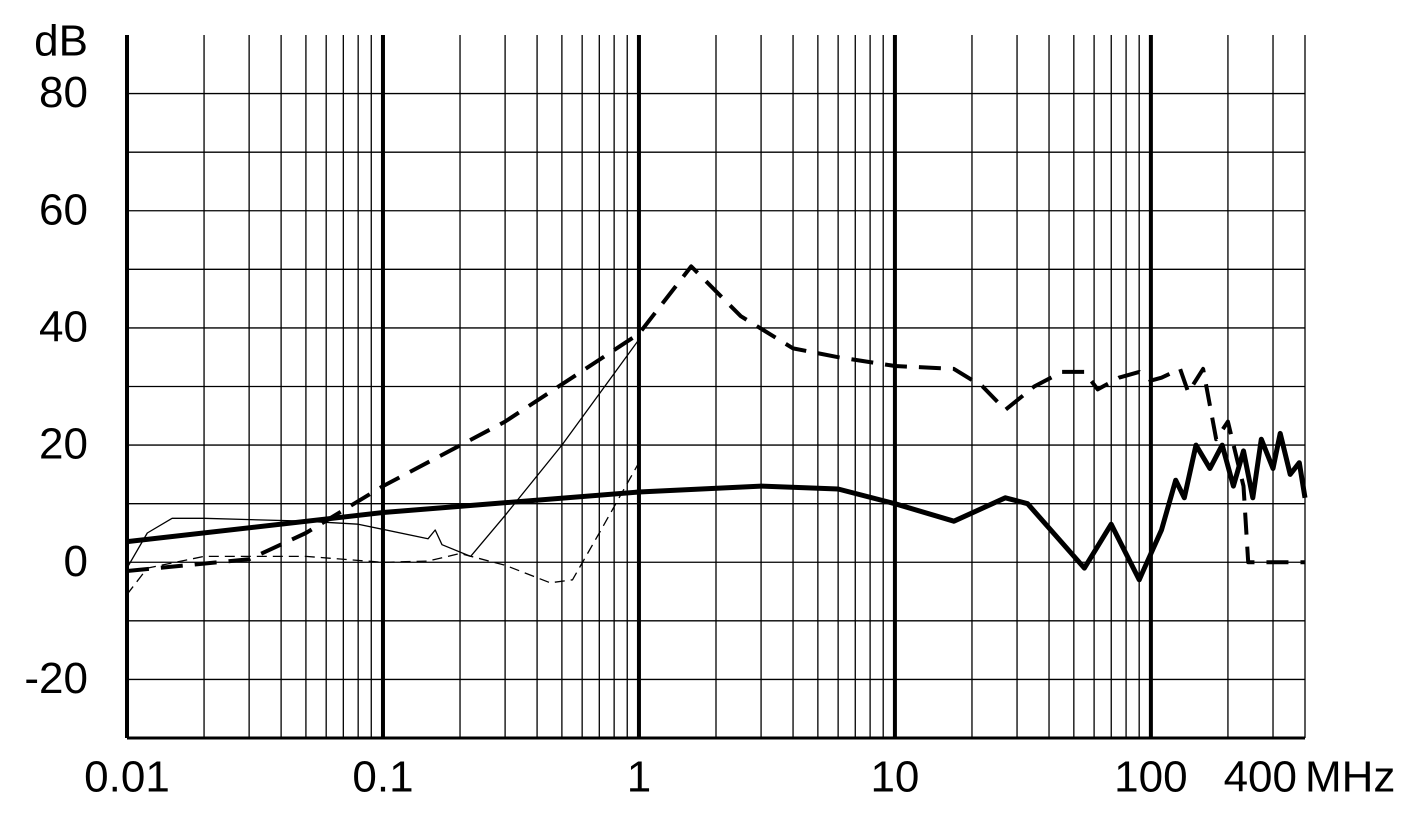  What do you see at coordinates (63, 209) in the screenshot?
I see `y-tick-label: 60` at bounding box center [63, 209].